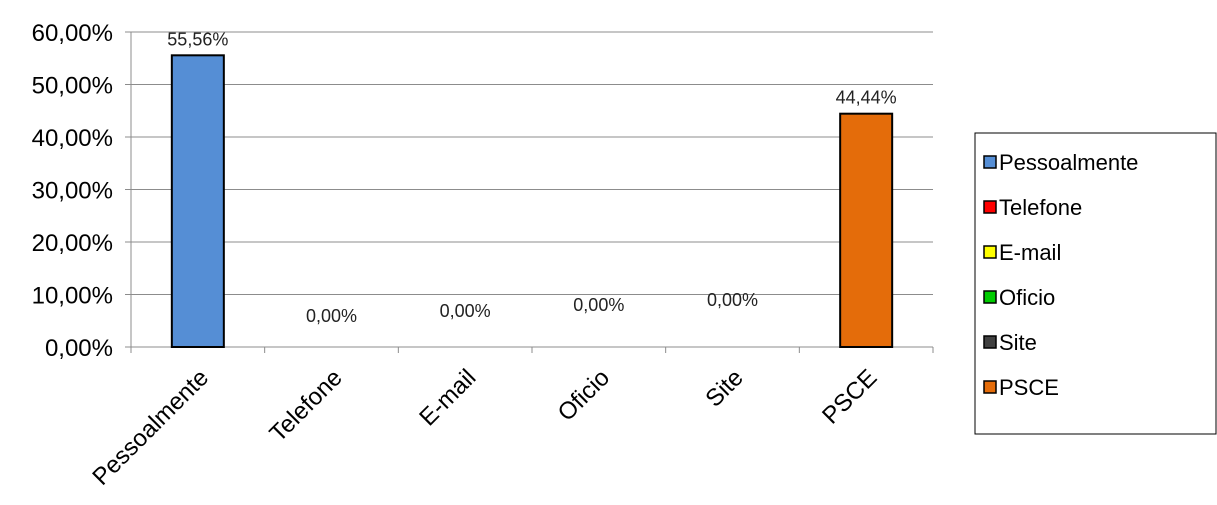 Image resolution: width=1217 pixels, height=505 pixels. I want to click on y-tick-label: 50,00%, so click(72, 86).